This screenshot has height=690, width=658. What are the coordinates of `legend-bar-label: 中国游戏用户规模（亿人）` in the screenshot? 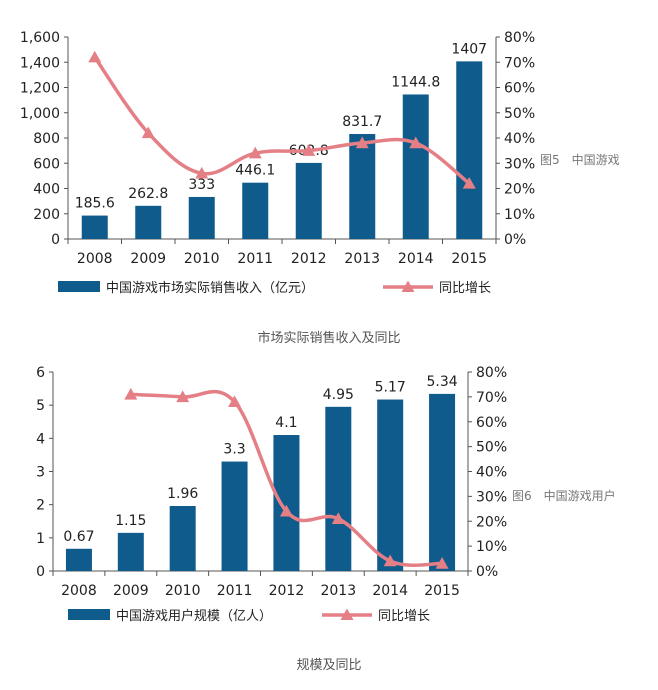 It's located at (194, 616).